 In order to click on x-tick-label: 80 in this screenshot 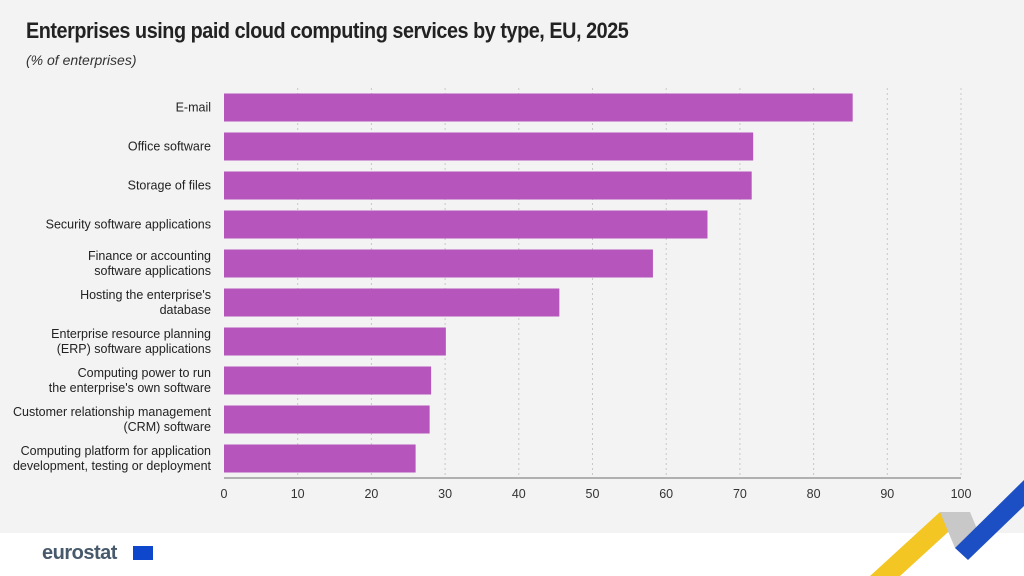, I will do `click(814, 494)`.